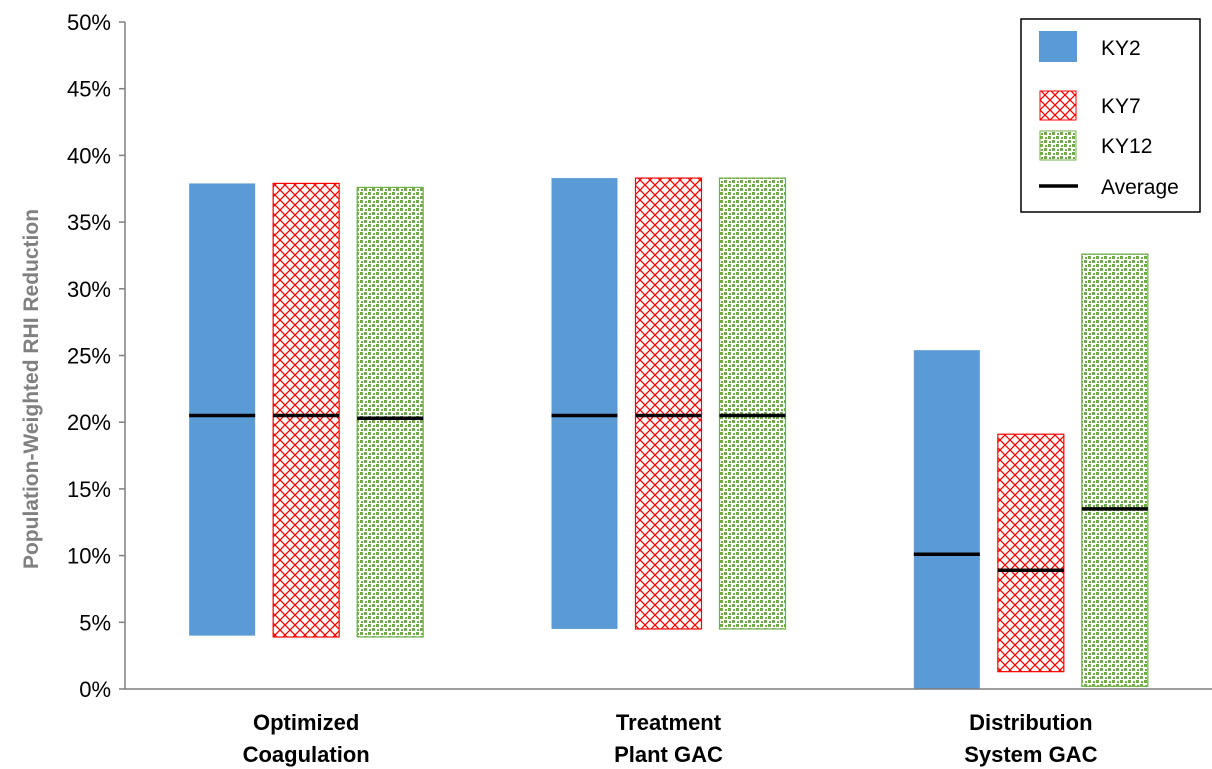  What do you see at coordinates (1030, 754) in the screenshot?
I see `x-category-label: System GAC` at bounding box center [1030, 754].